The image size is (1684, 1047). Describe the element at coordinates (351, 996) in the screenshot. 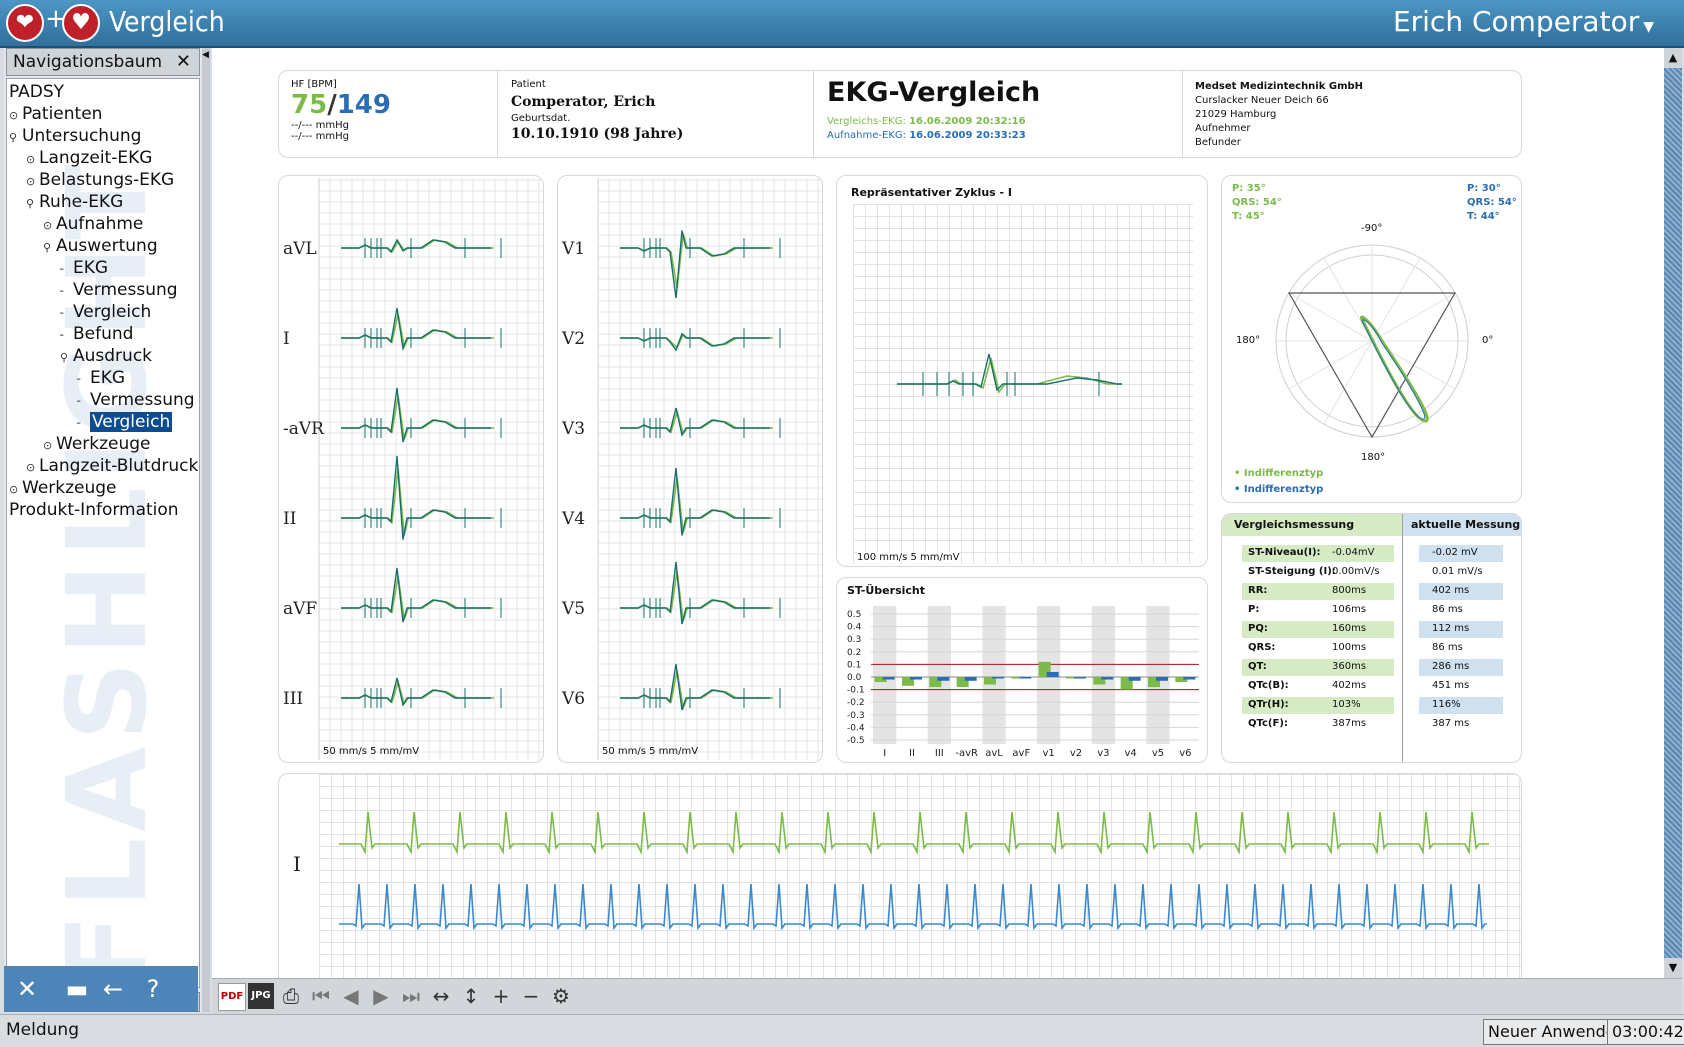

I see `previous-page-icon: ◀` at that location.